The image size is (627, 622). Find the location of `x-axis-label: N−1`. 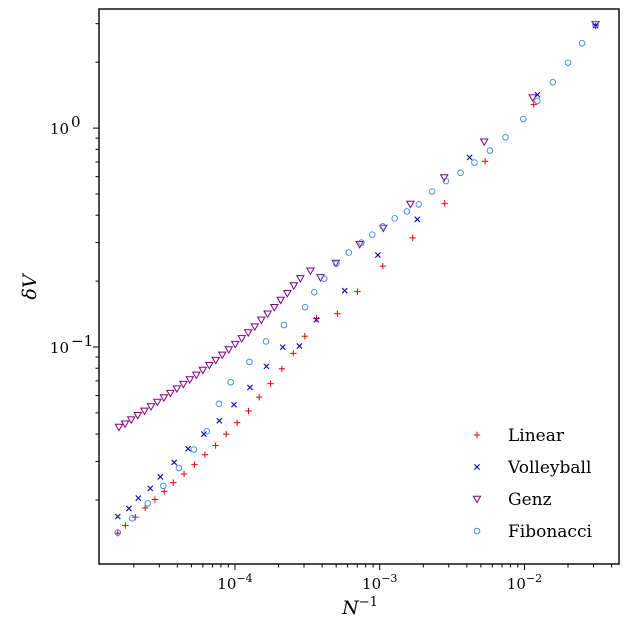

x-axis-label: N−1 is located at coordinates (359, 607).